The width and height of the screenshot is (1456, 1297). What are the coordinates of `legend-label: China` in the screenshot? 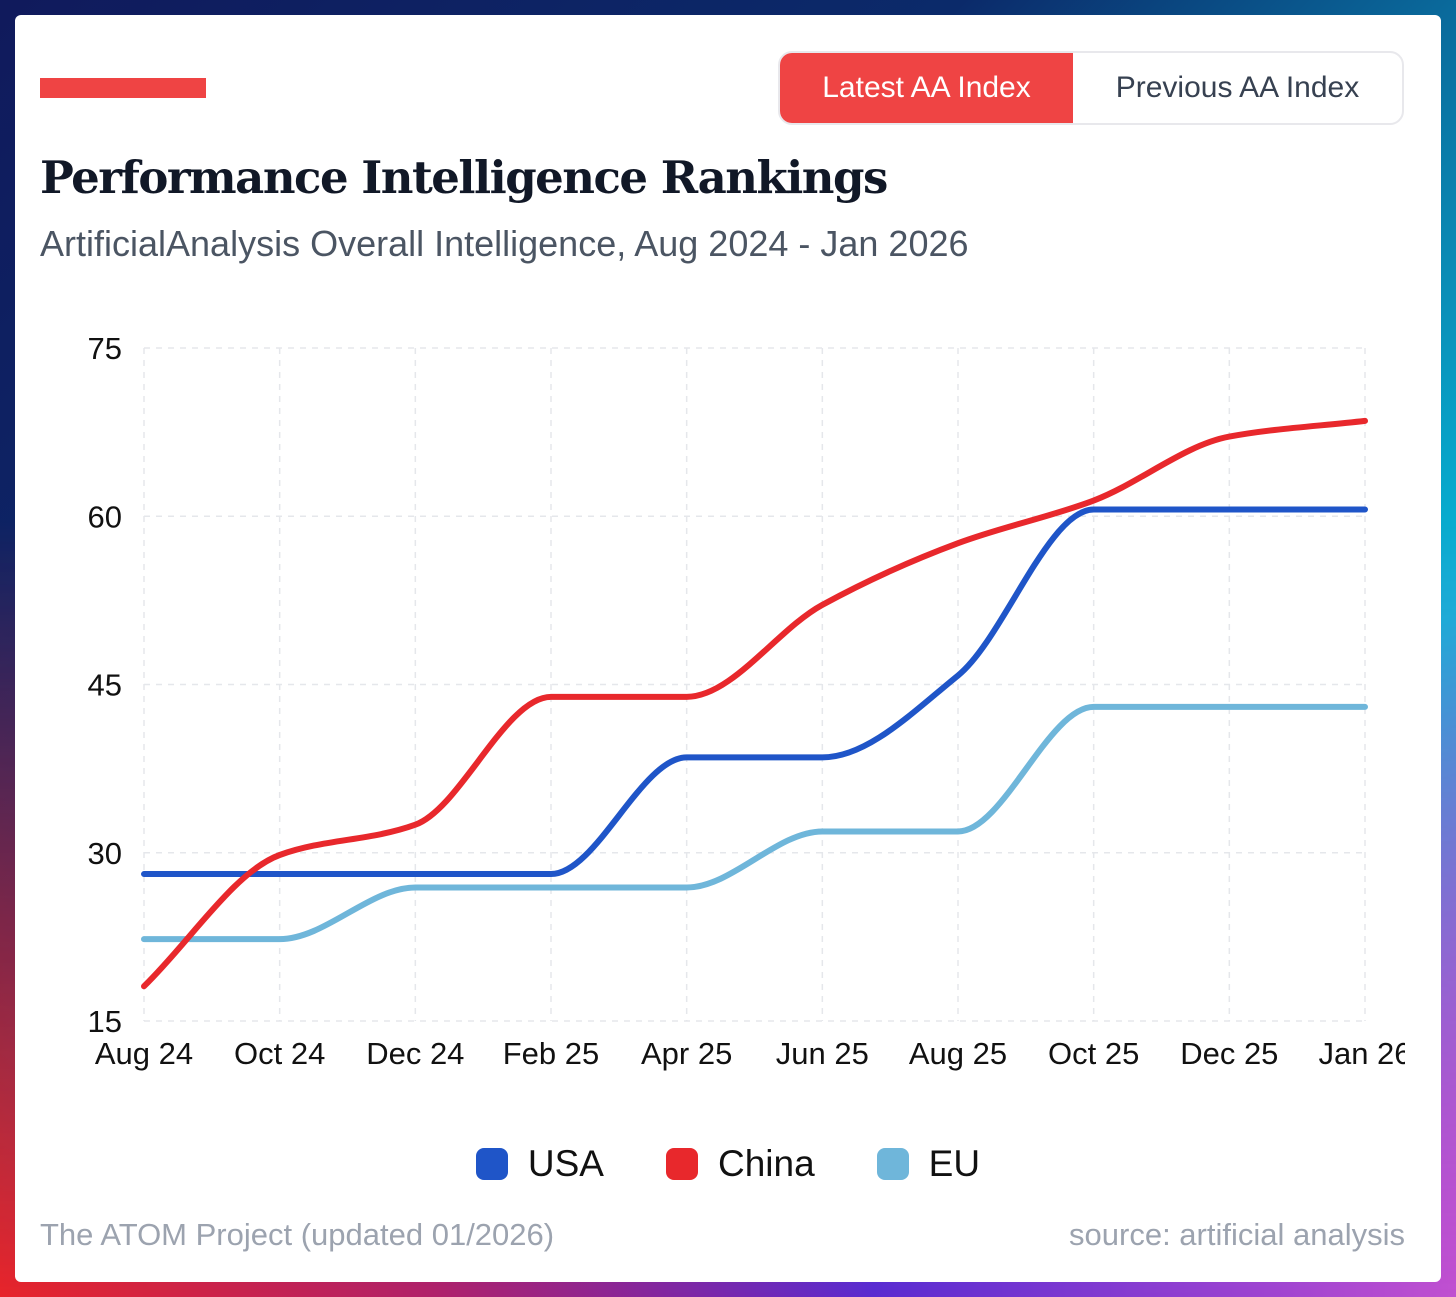 It's located at (766, 1163).